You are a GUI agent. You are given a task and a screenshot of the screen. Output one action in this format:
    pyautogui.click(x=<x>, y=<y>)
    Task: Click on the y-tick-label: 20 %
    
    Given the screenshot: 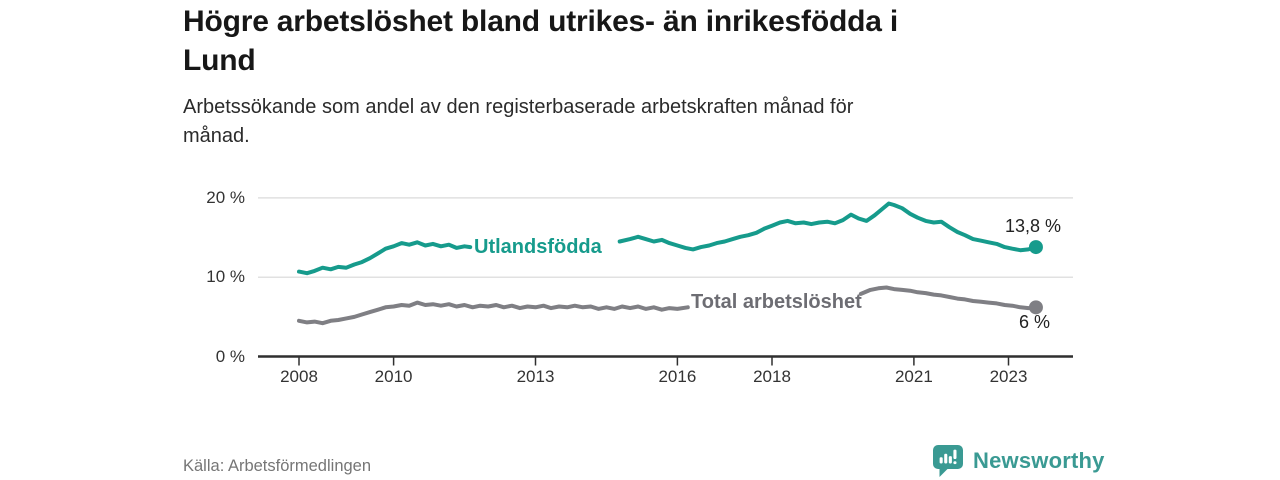 What is the action you would take?
    pyautogui.click(x=225, y=197)
    